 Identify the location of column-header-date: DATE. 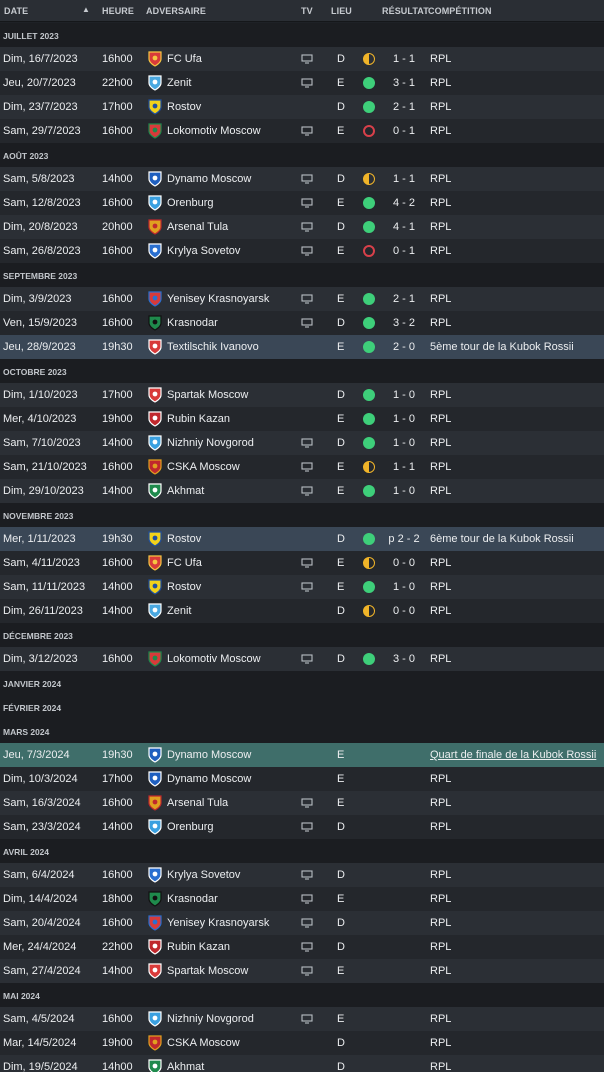
(16, 11).